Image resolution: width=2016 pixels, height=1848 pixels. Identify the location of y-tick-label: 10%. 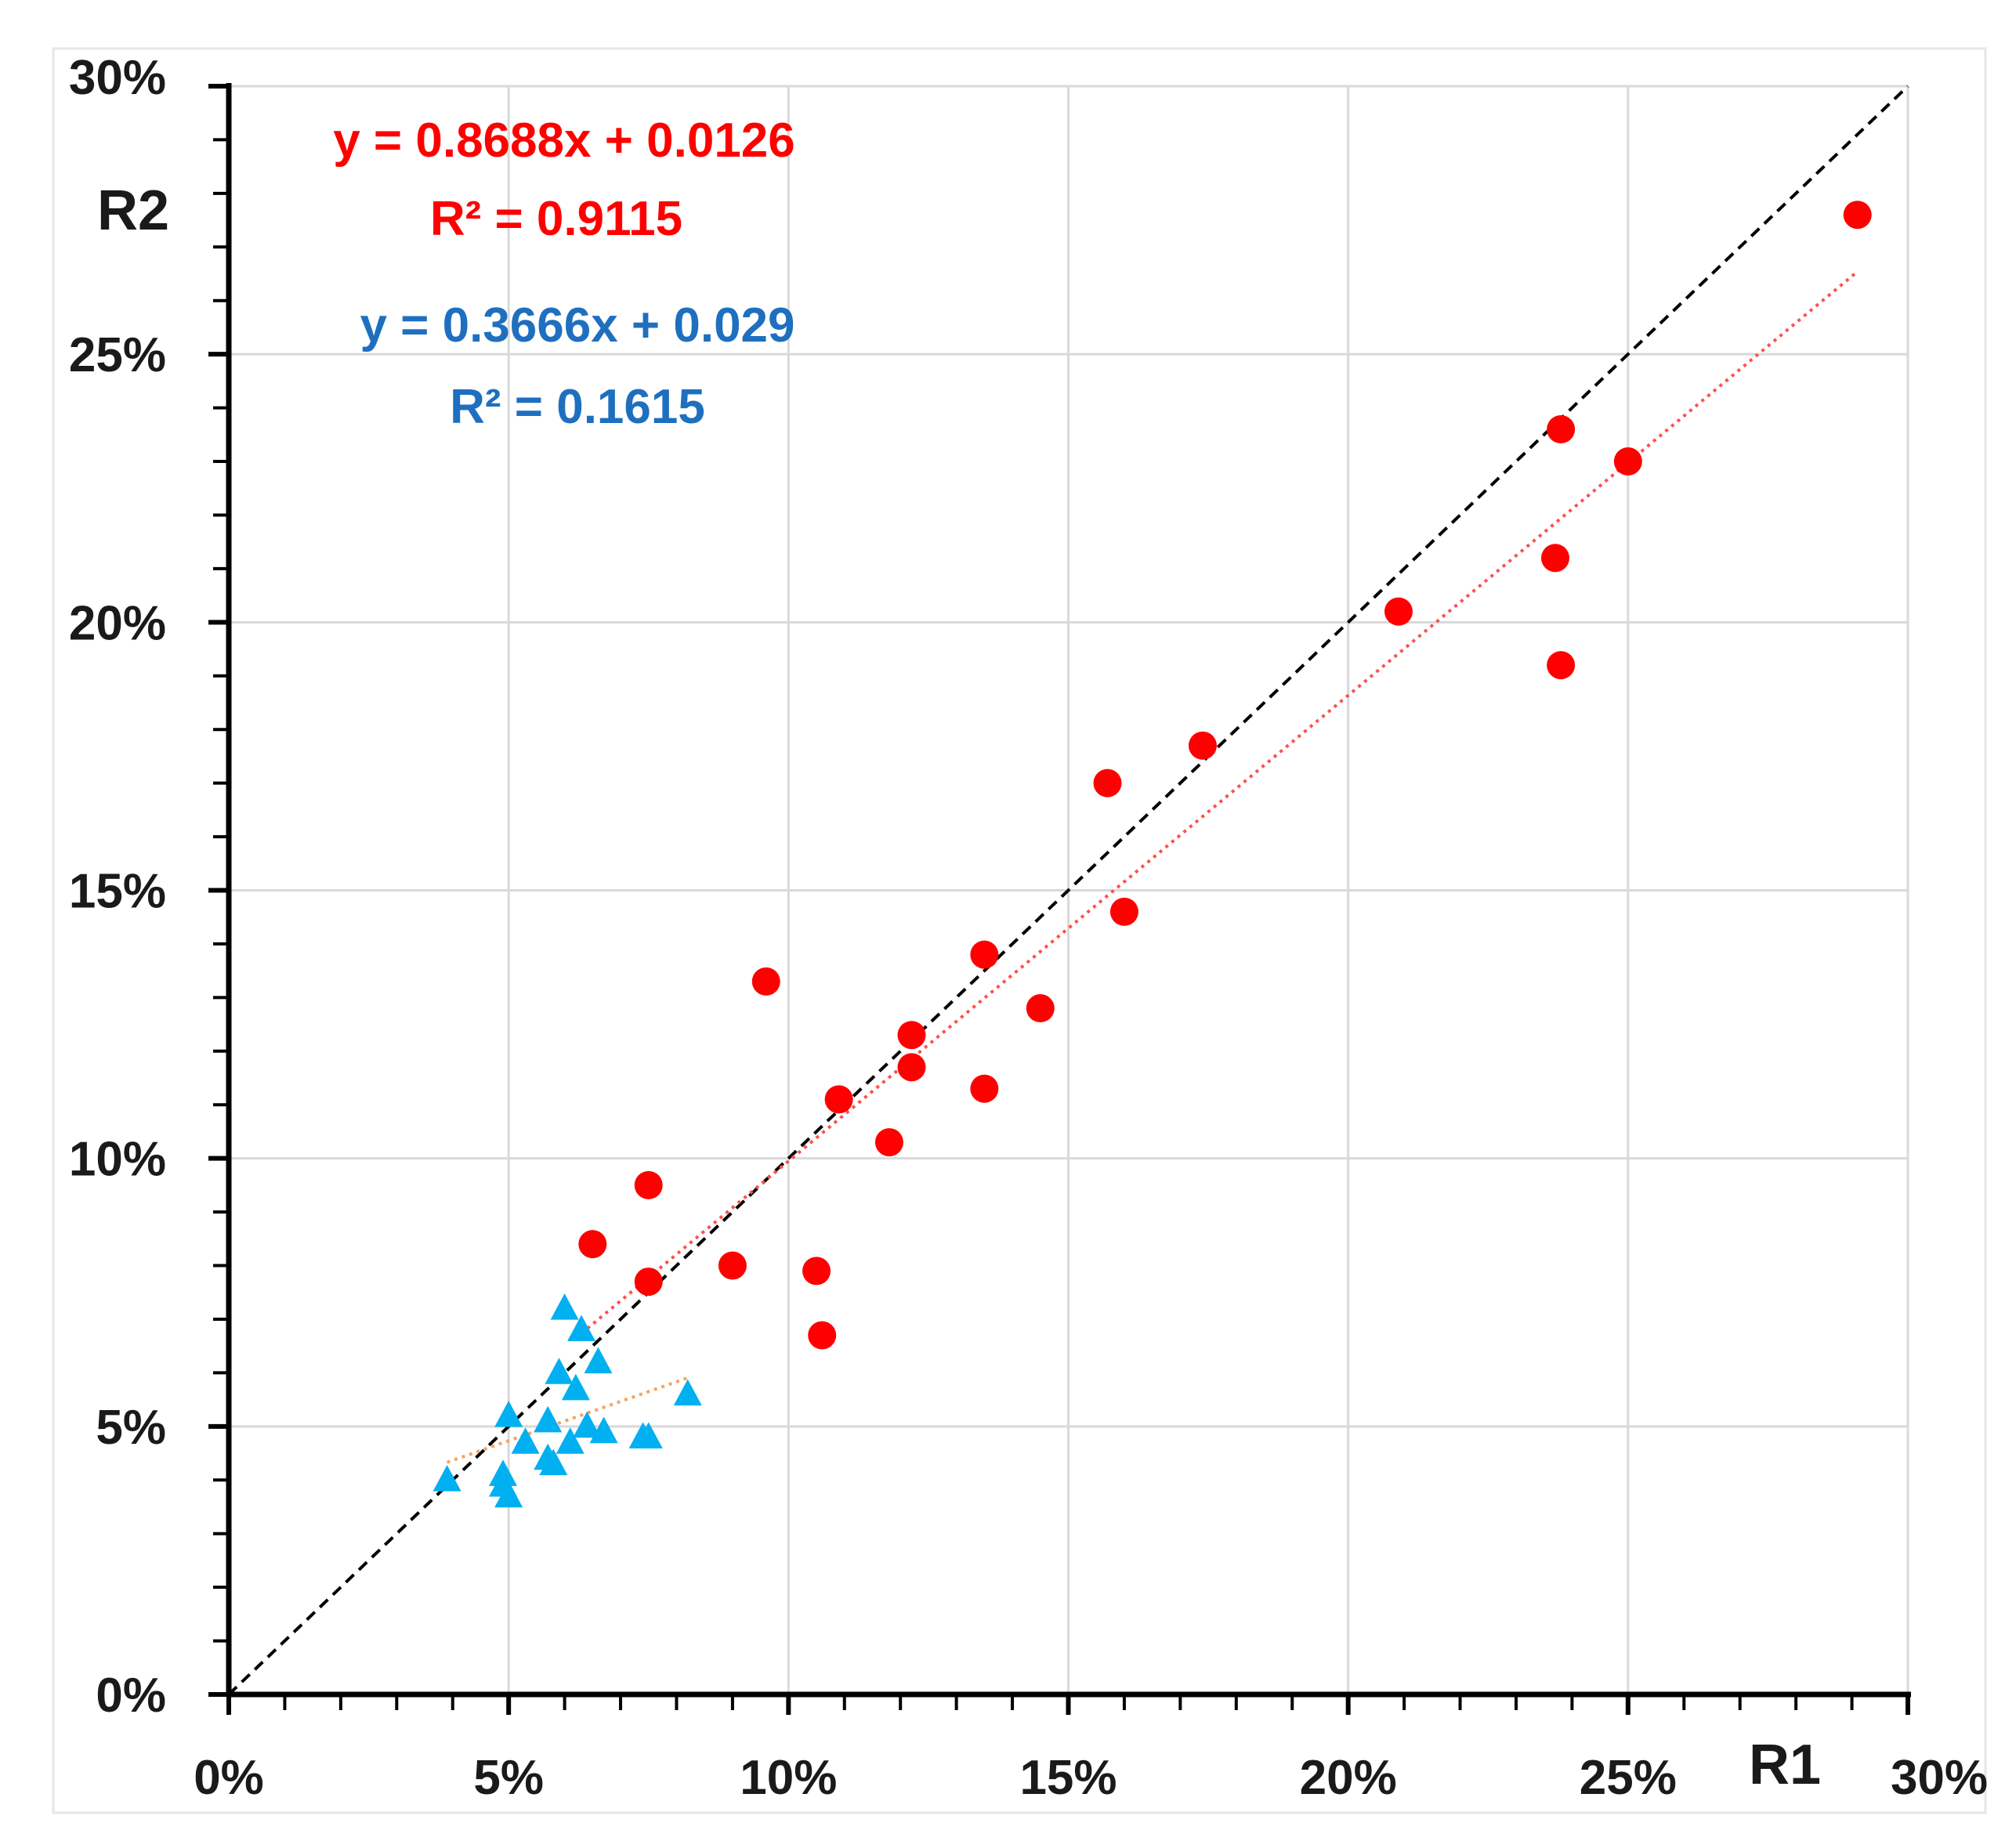
(118, 1160).